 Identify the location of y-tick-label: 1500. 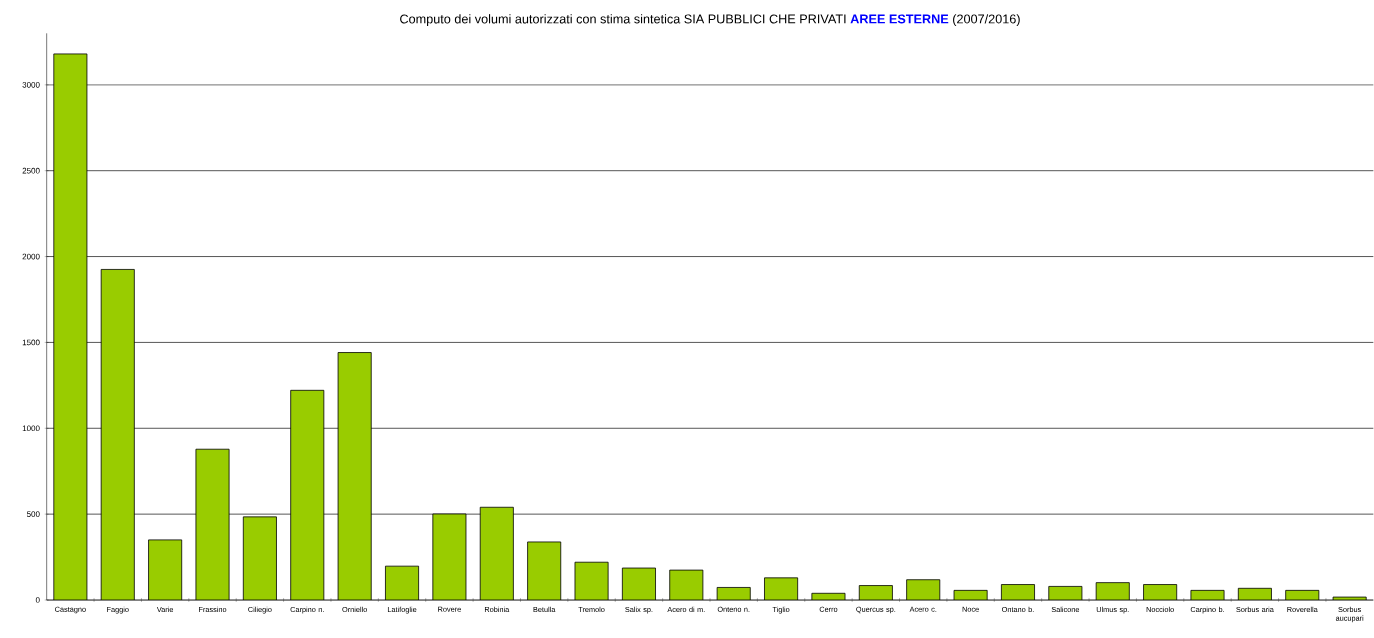
(31, 342).